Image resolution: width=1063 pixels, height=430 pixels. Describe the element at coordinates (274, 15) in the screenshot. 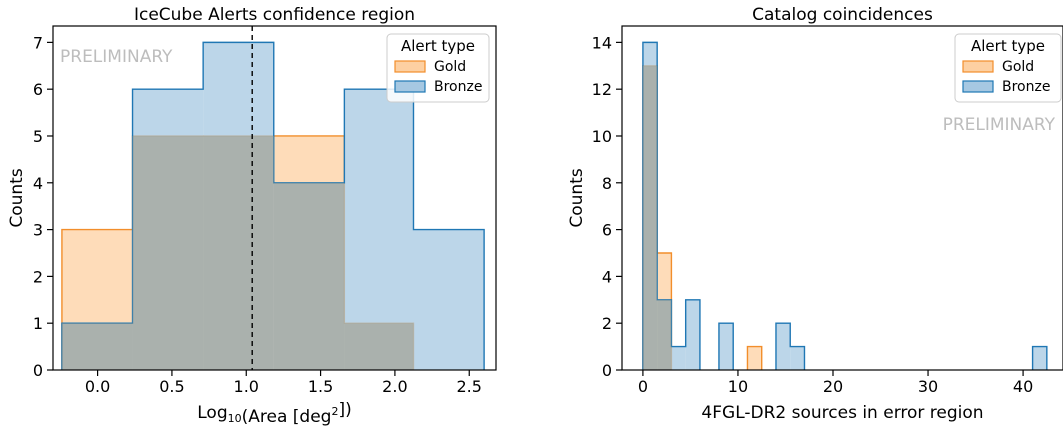

I see `chart-title: IceCube Alerts confidence region` at that location.